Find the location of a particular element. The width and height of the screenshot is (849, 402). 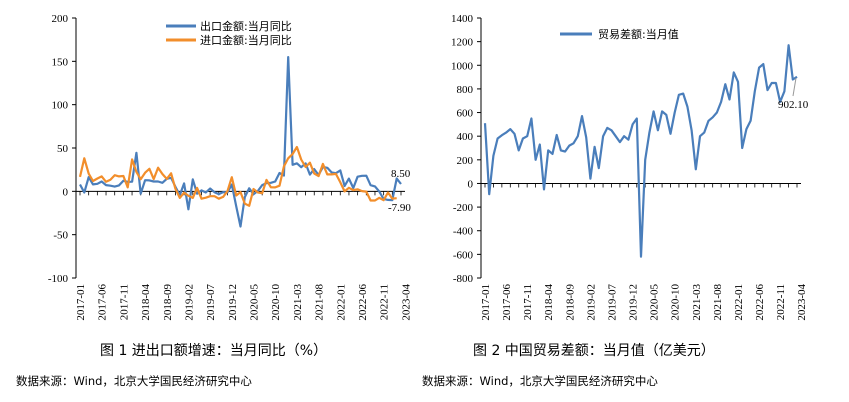

chart1-y-tick-label: -50 is located at coordinates (60, 236).